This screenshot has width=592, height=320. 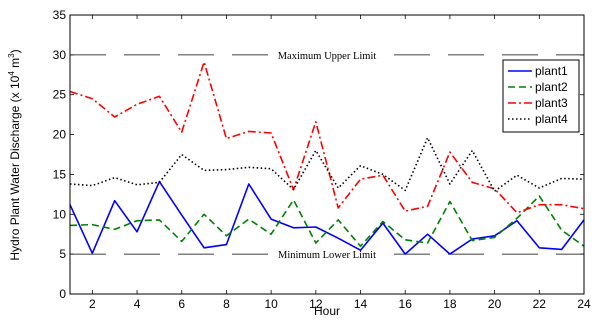 I want to click on y-tick-label: 30, so click(x=60, y=55).